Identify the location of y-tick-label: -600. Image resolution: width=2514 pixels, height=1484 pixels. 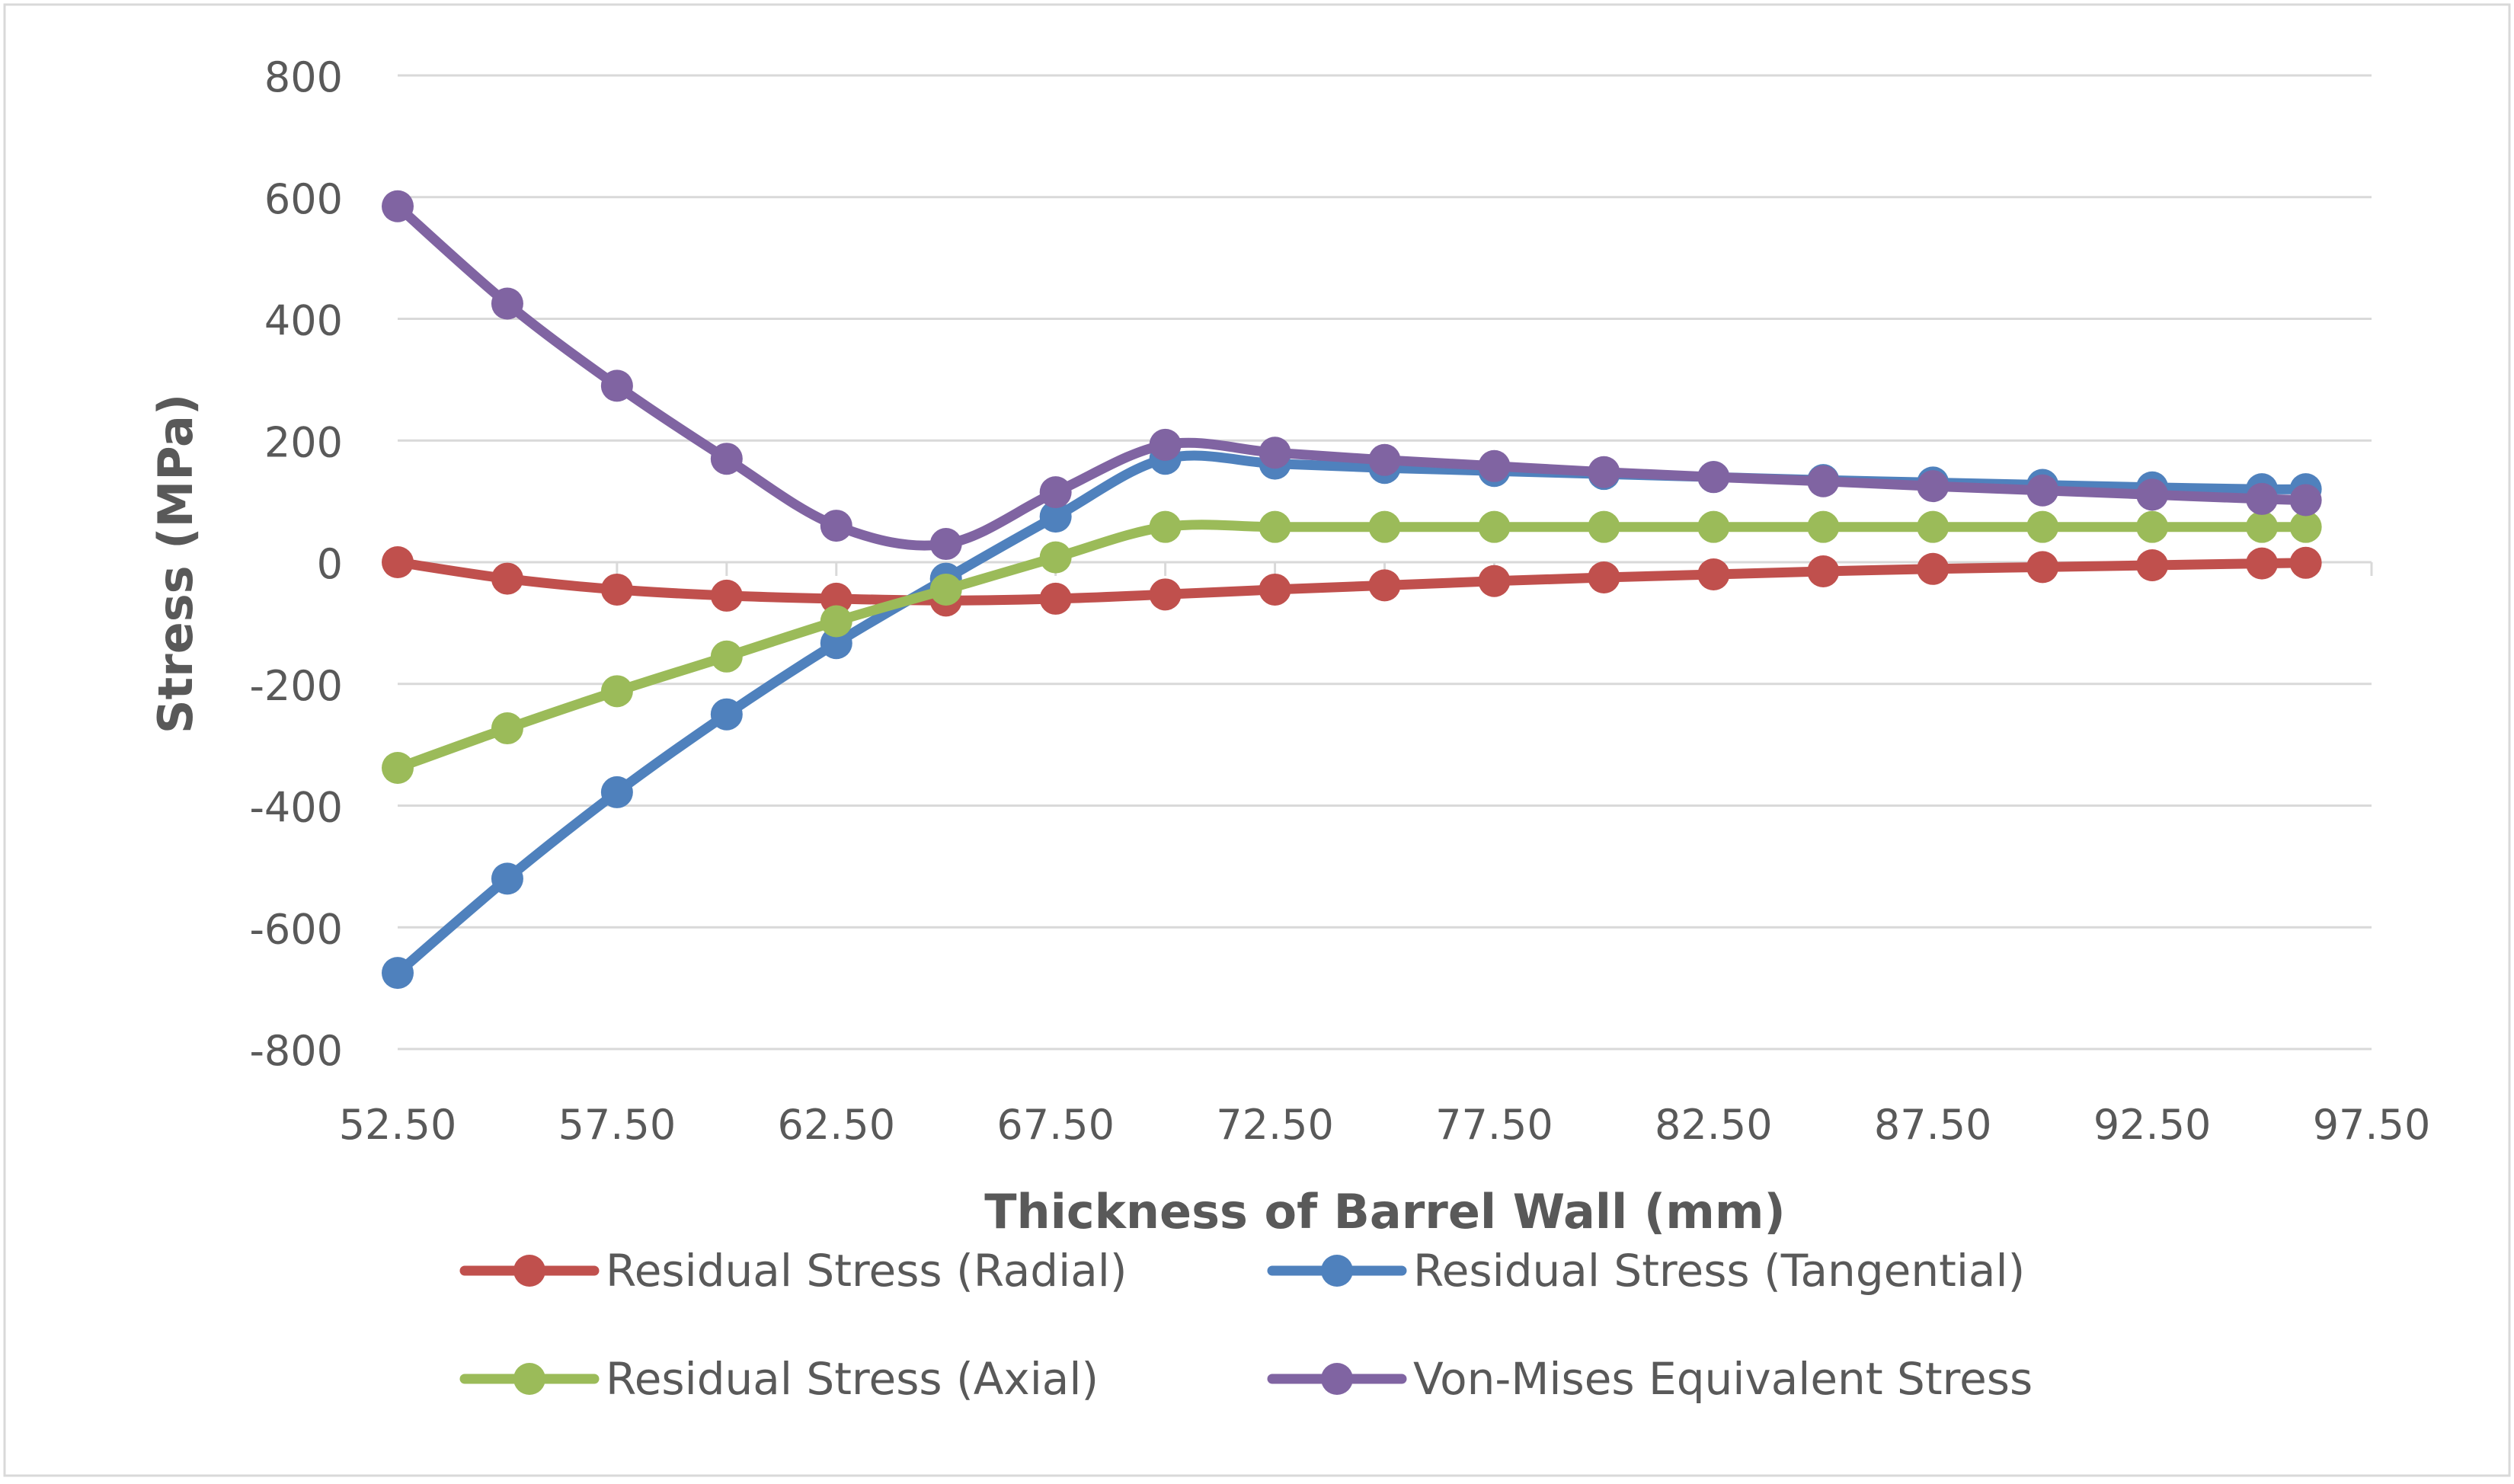
(296, 929).